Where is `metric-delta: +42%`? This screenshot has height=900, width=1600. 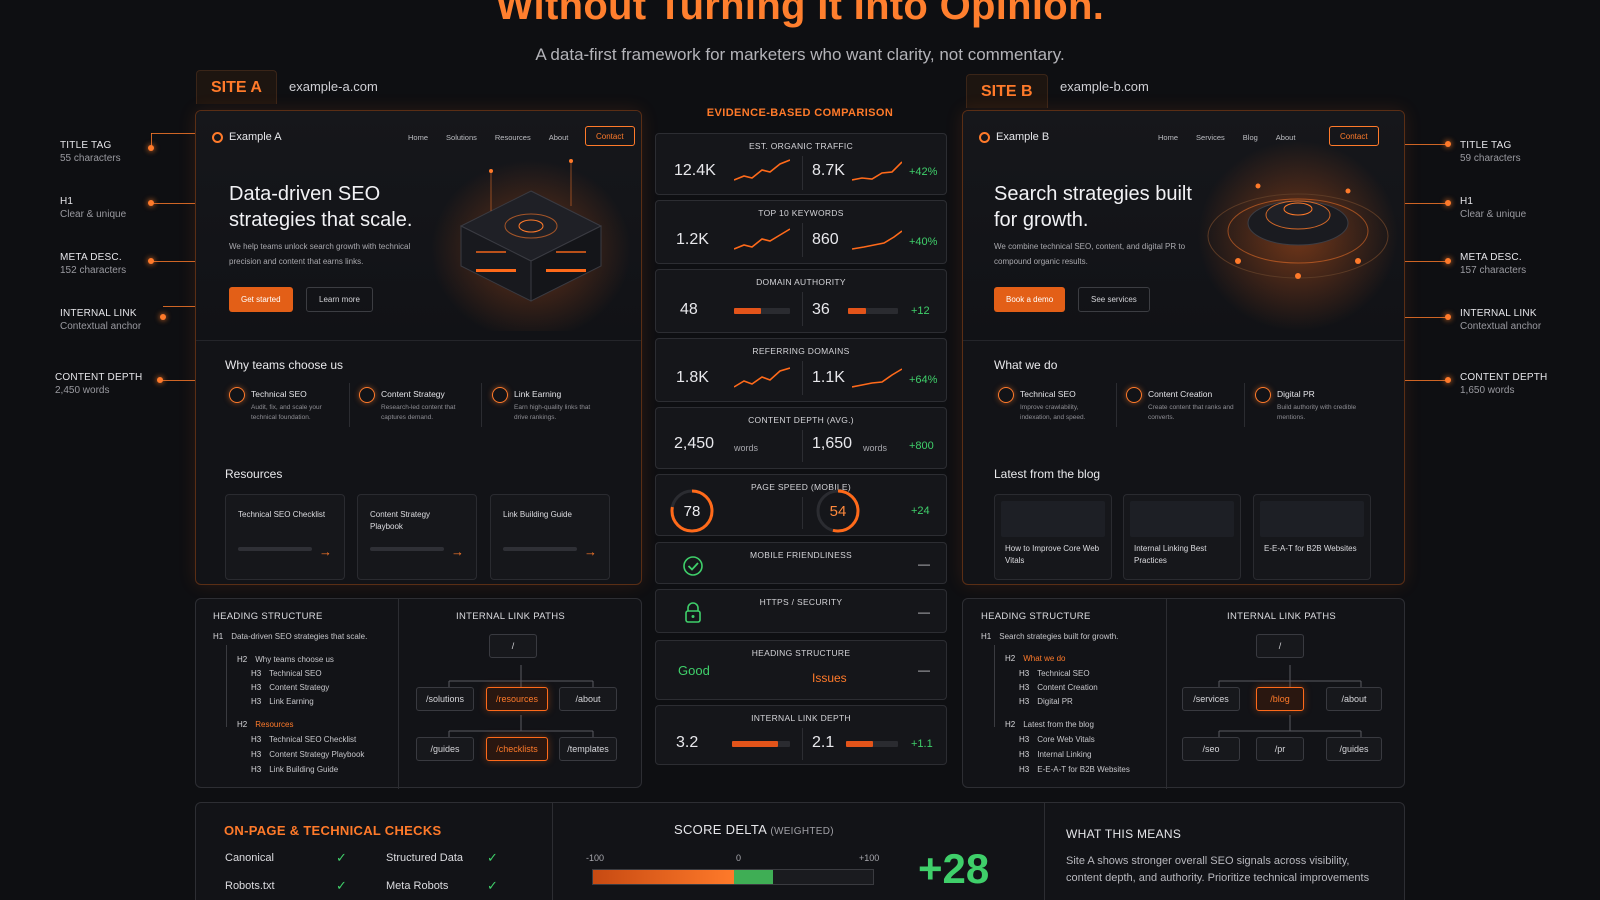 metric-delta: +42% is located at coordinates (923, 172).